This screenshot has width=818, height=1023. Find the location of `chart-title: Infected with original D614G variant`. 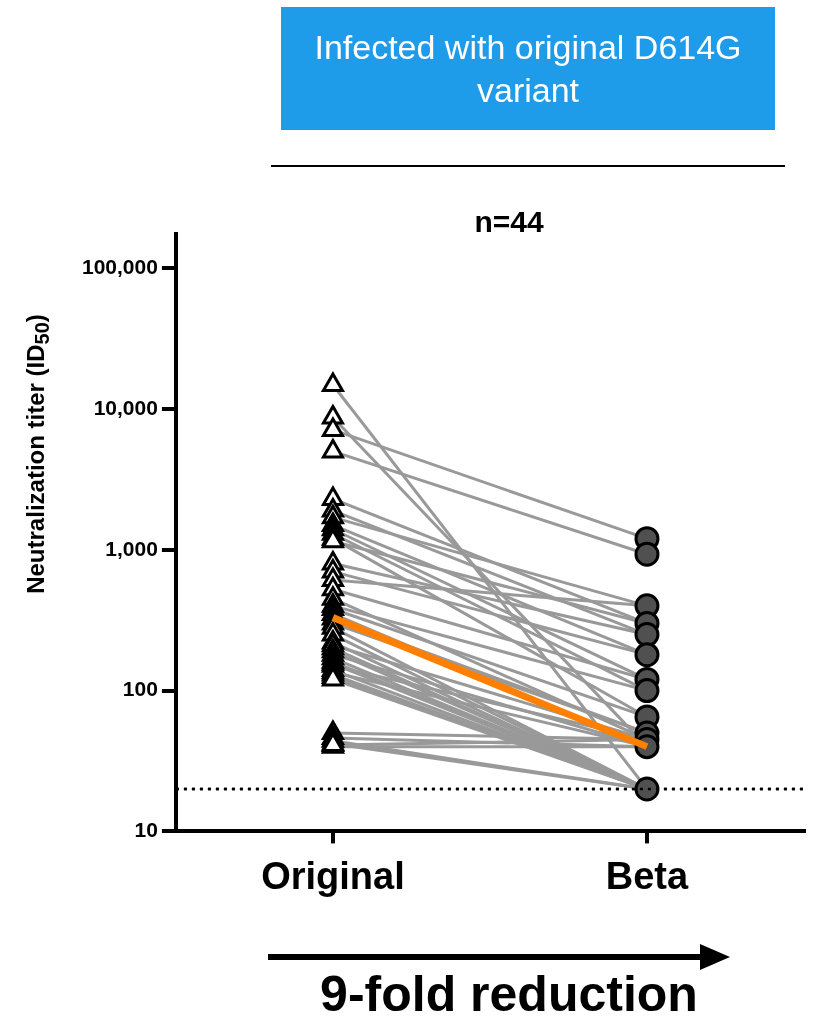

chart-title: Infected with original D614G variant is located at coordinates (528, 68).